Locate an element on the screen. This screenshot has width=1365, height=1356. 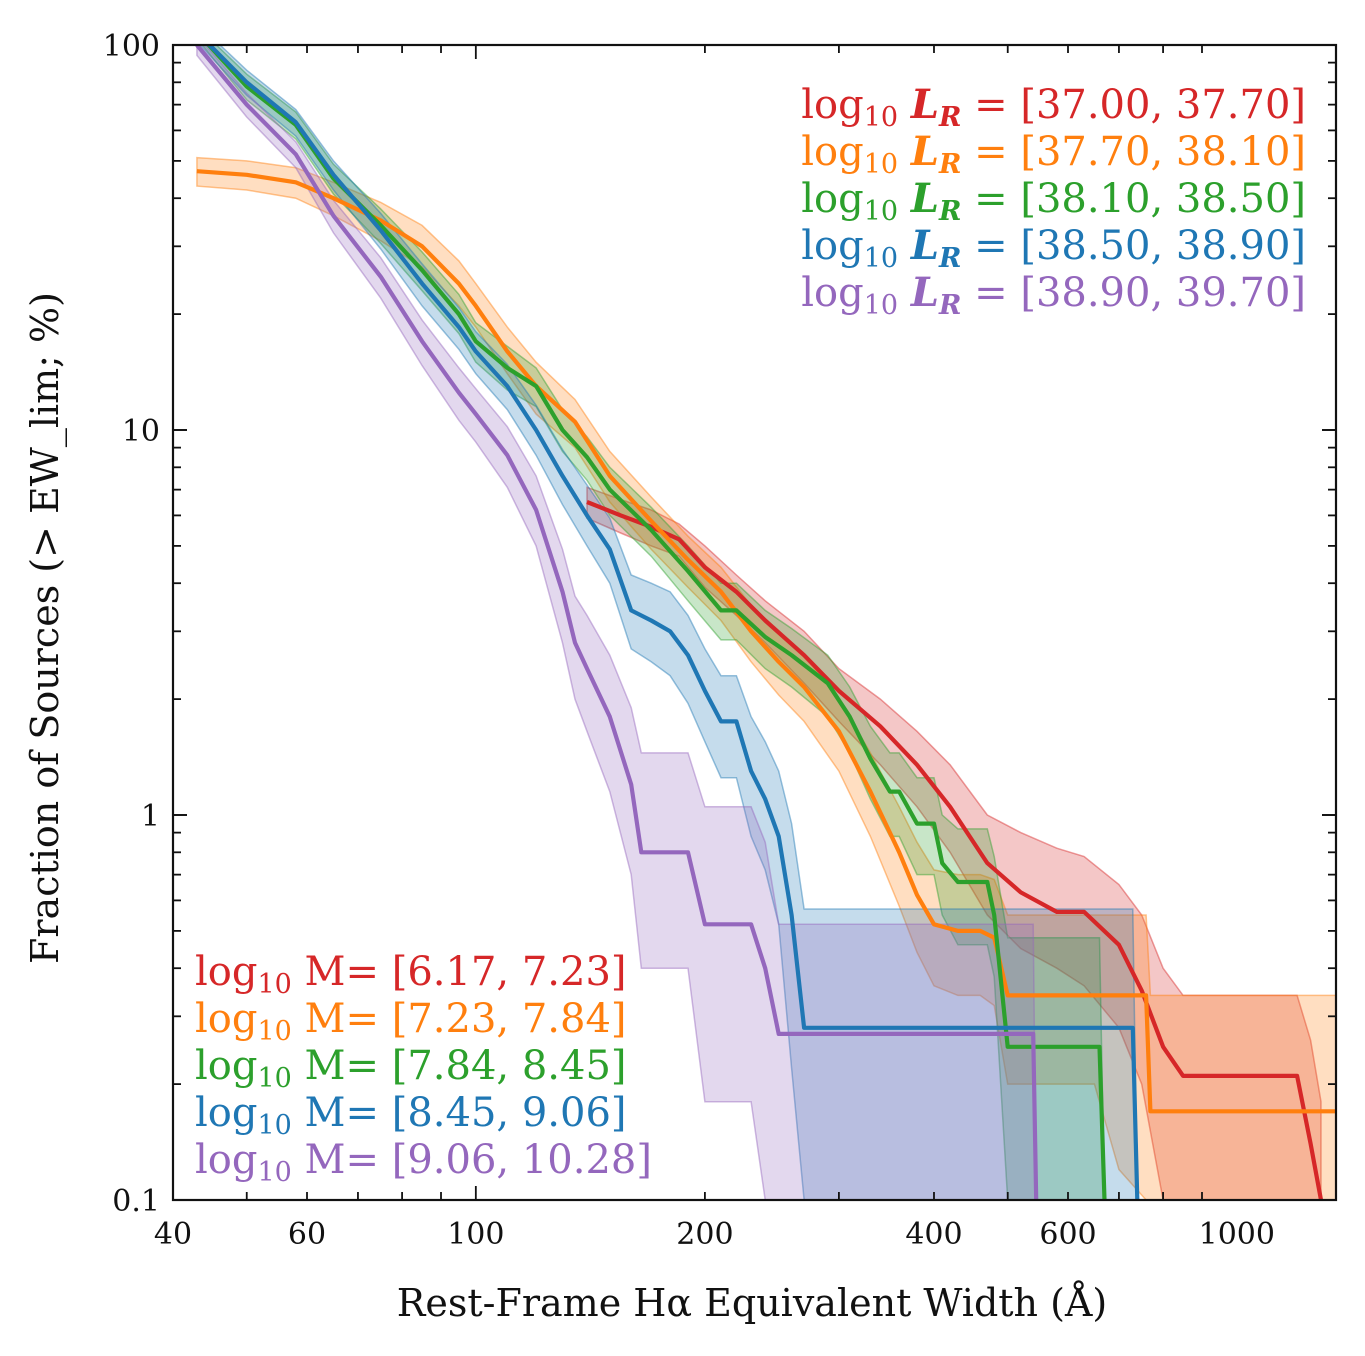
y-tick-label: 0.1 is located at coordinates (136, 1201).